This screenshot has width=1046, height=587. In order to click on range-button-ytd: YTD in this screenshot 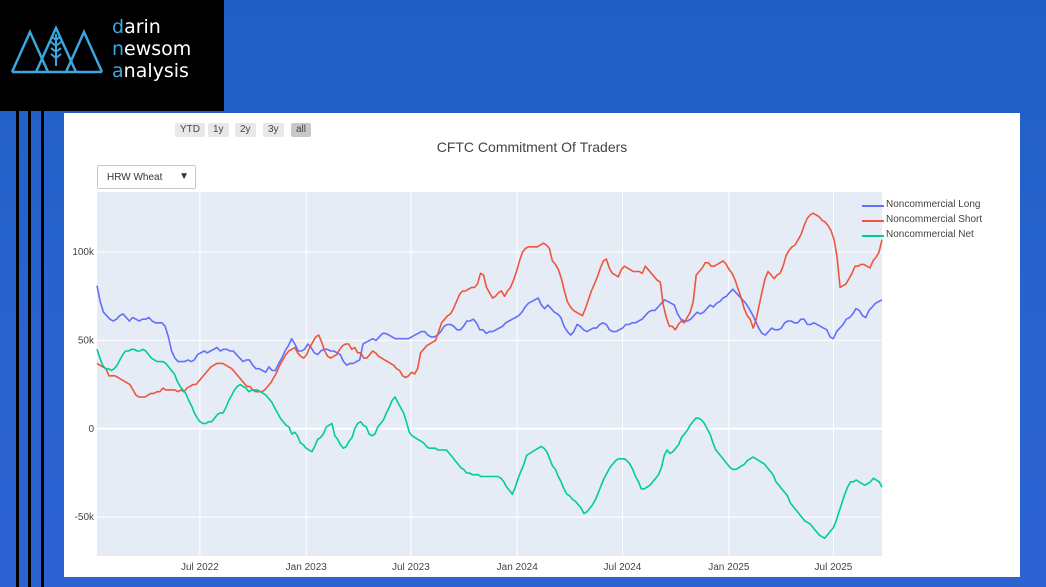, I will do `click(190, 130)`.